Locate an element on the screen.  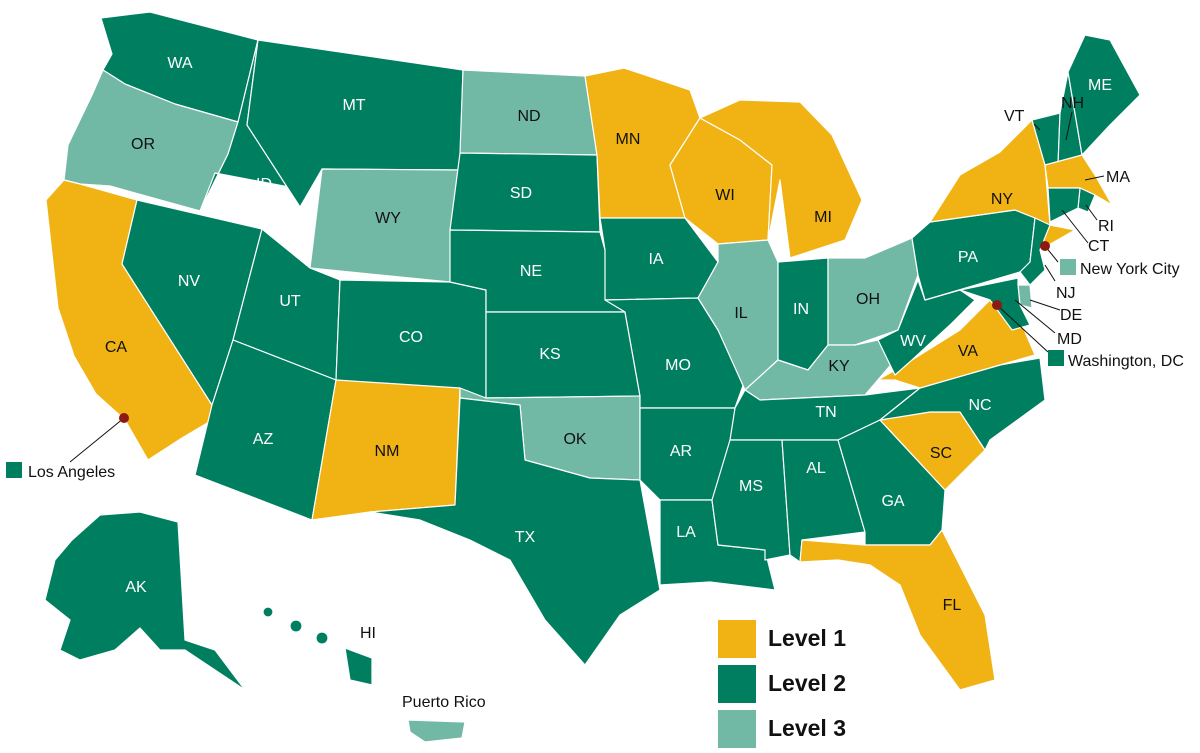
label-HI: HI is located at coordinates (368, 633).